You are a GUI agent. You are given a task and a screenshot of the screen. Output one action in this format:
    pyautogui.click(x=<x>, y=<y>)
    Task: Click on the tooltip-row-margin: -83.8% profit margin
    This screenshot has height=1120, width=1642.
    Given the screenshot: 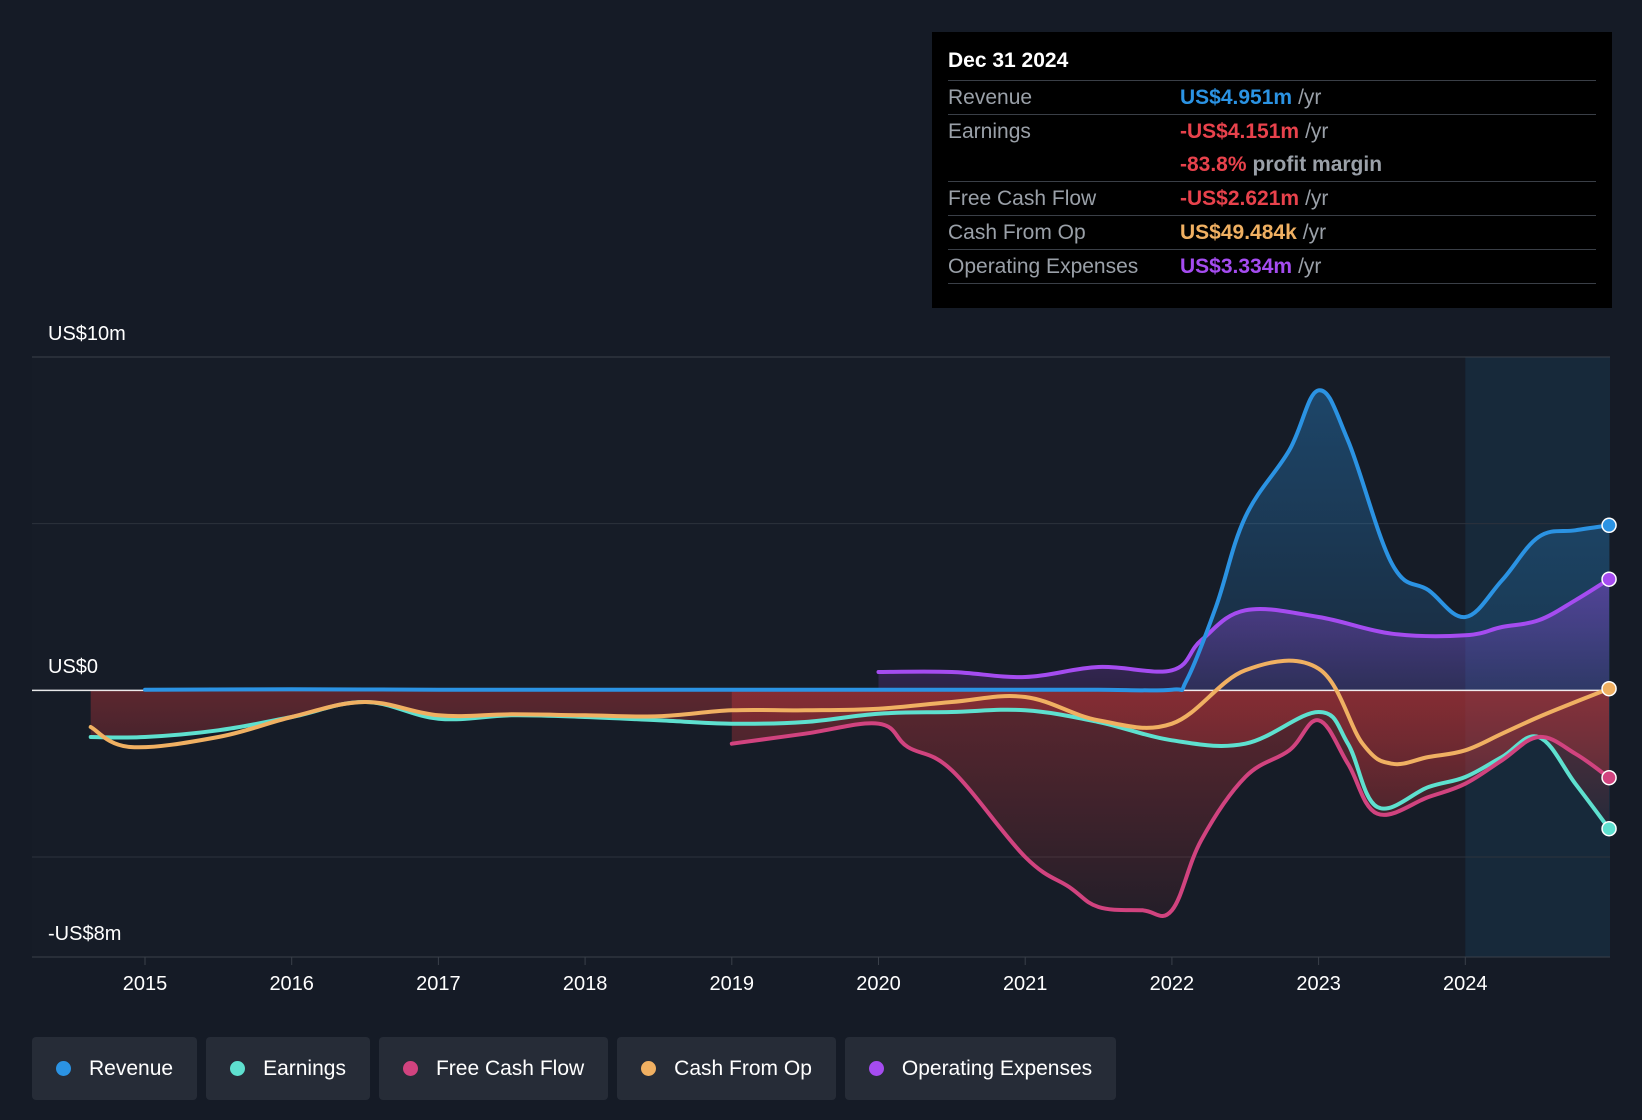 What is the action you would take?
    pyautogui.click(x=1272, y=165)
    